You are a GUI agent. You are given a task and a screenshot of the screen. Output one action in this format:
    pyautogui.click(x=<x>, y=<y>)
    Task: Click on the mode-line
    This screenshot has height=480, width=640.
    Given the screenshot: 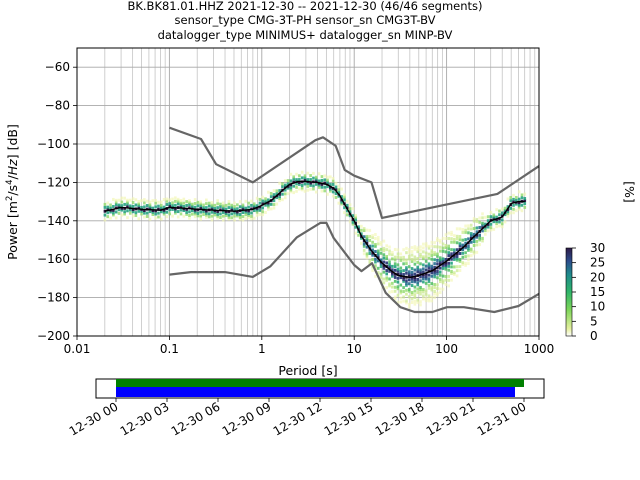 What is the action you would take?
    pyautogui.click(x=314, y=229)
    